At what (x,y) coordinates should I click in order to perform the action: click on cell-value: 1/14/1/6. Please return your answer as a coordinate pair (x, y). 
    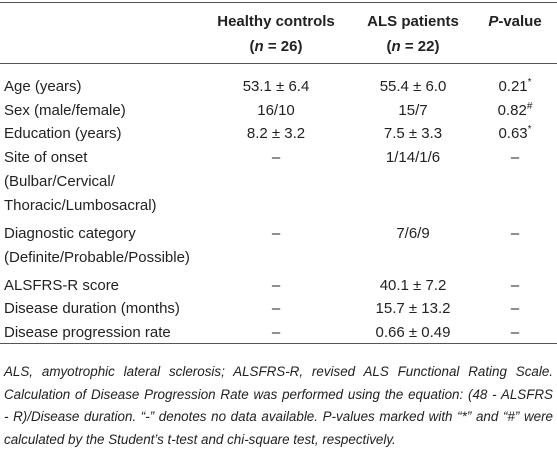
    Looking at the image, I should click on (413, 157).